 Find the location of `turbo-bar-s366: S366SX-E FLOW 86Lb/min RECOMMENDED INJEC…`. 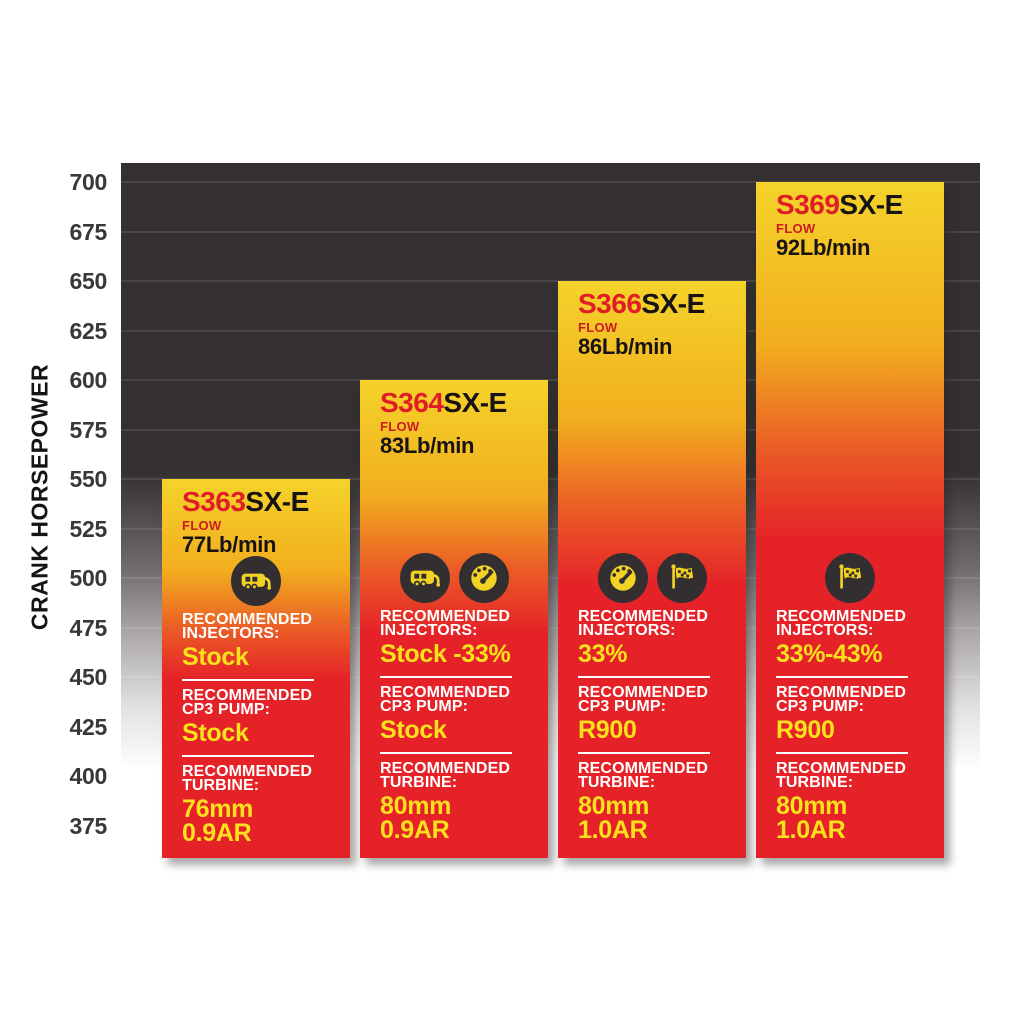

turbo-bar-s366: S366SX-E FLOW 86Lb/min RECOMMENDED INJEC… is located at coordinates (652, 569).